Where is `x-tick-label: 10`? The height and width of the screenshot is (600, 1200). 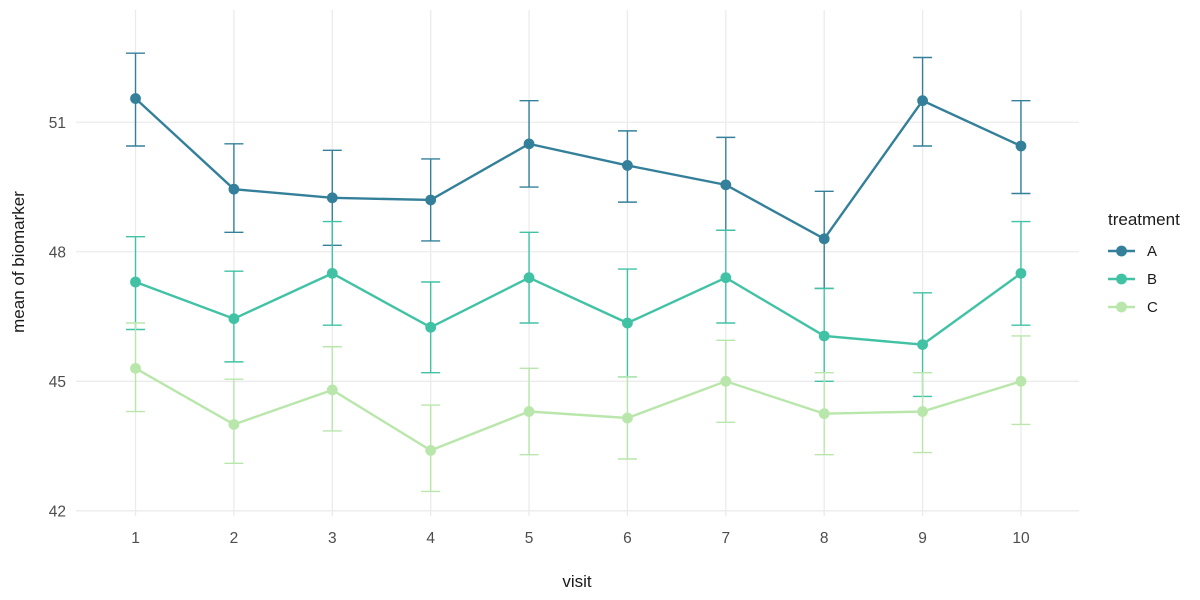
x-tick-label: 10 is located at coordinates (1021, 538).